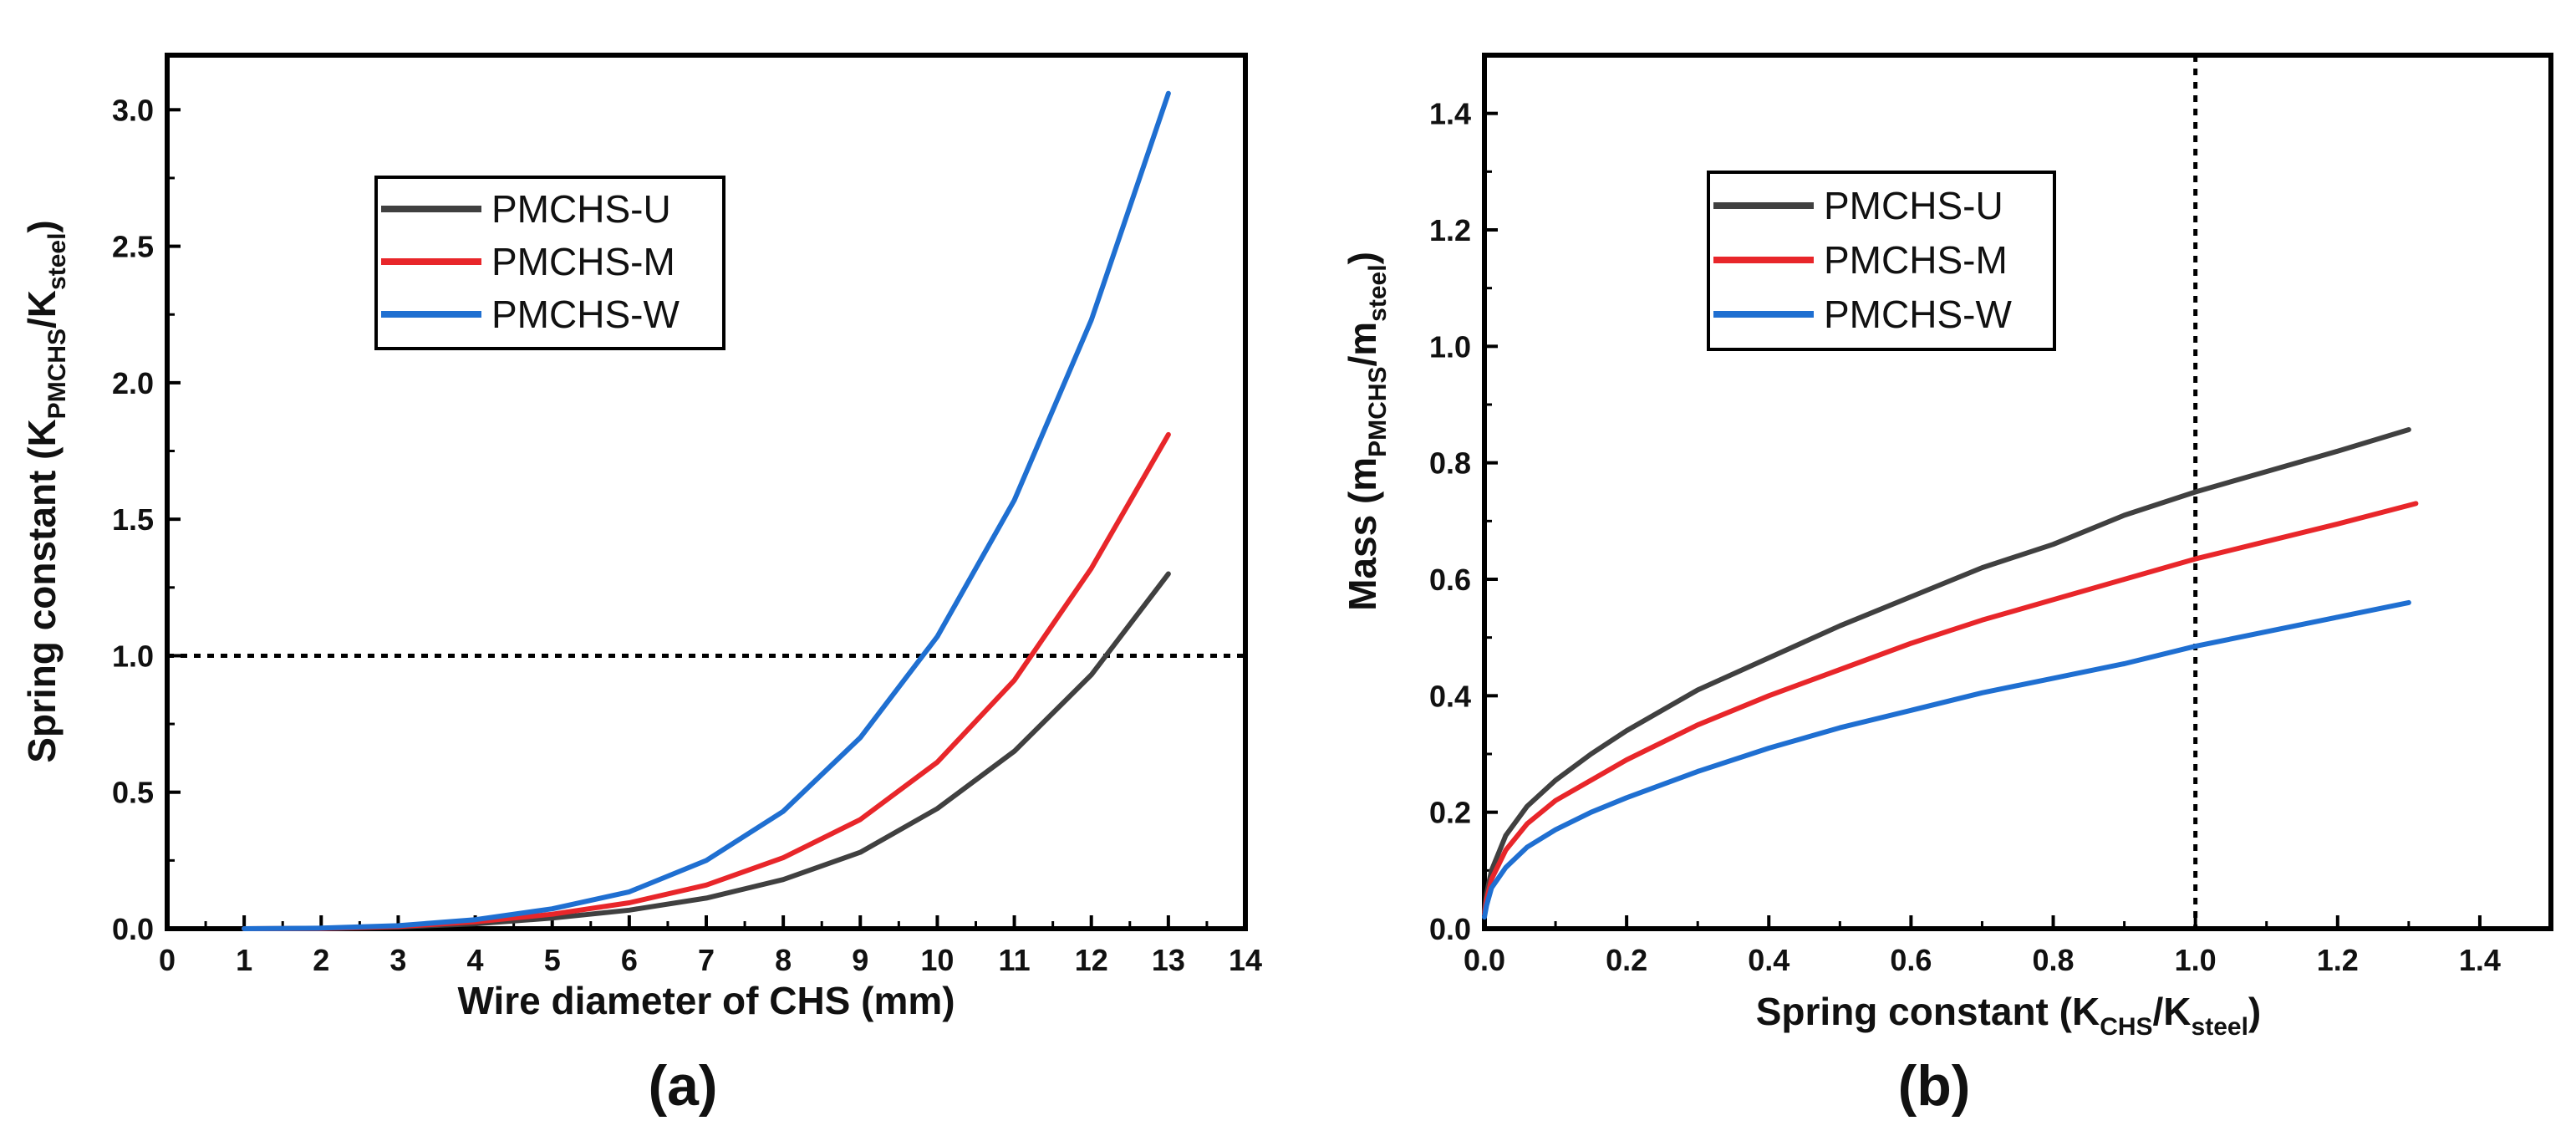  Describe the element at coordinates (706, 1001) in the screenshot. I see `panel-a-x-axis-label: Wire diameter of CHS (mm)` at that location.